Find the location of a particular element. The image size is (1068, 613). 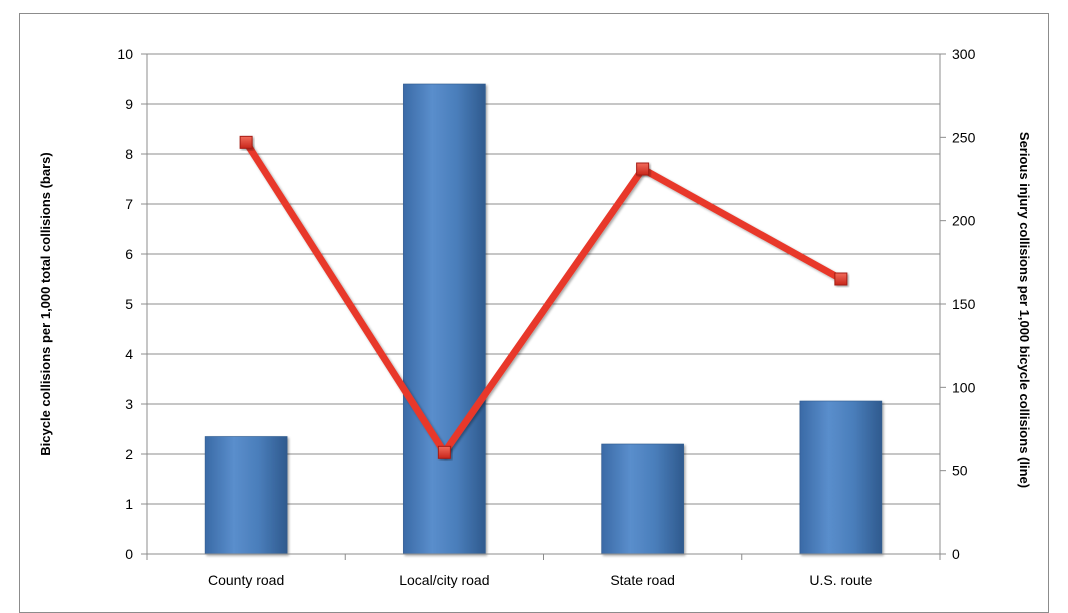

y-tick-label-left: 1 is located at coordinates (129, 504).